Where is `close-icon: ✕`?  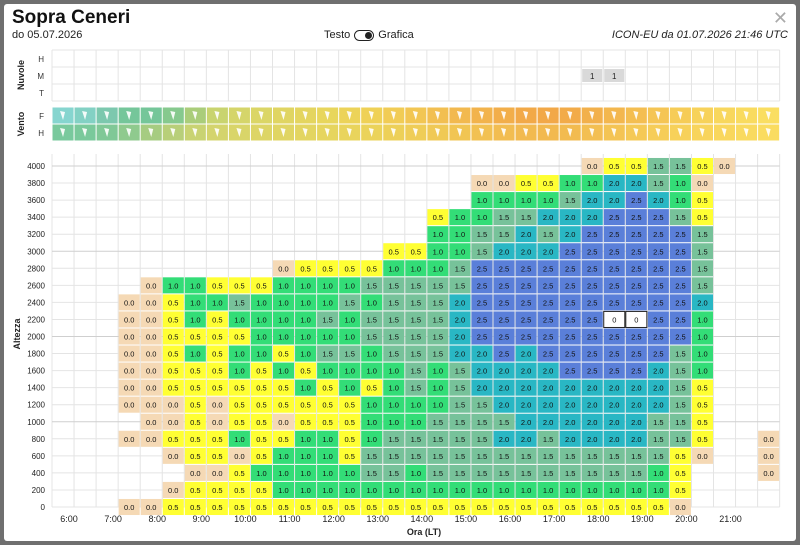
close-icon: ✕ is located at coordinates (780, 18).